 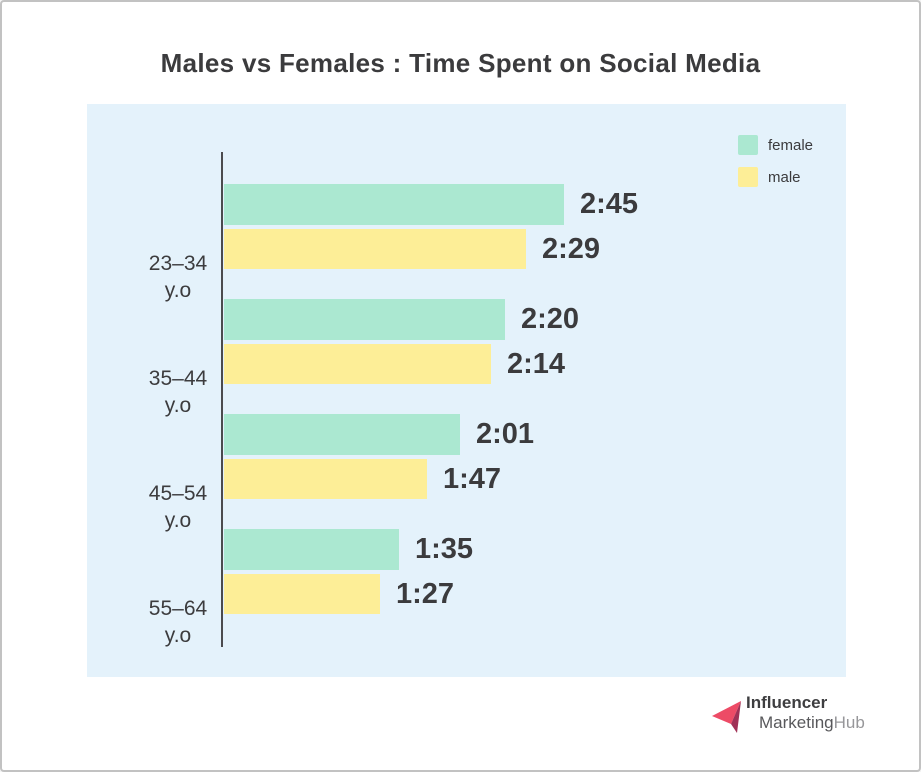 I want to click on logo-line2: MarketingHub, so click(x=805, y=723).